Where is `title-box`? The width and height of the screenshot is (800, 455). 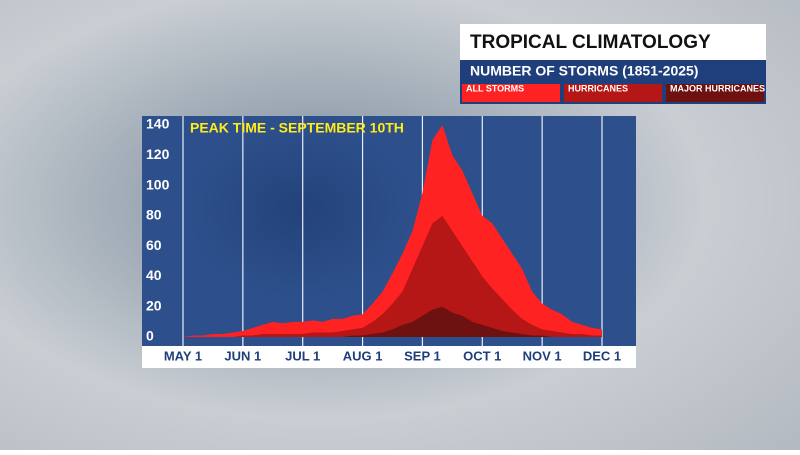 title-box is located at coordinates (613, 42).